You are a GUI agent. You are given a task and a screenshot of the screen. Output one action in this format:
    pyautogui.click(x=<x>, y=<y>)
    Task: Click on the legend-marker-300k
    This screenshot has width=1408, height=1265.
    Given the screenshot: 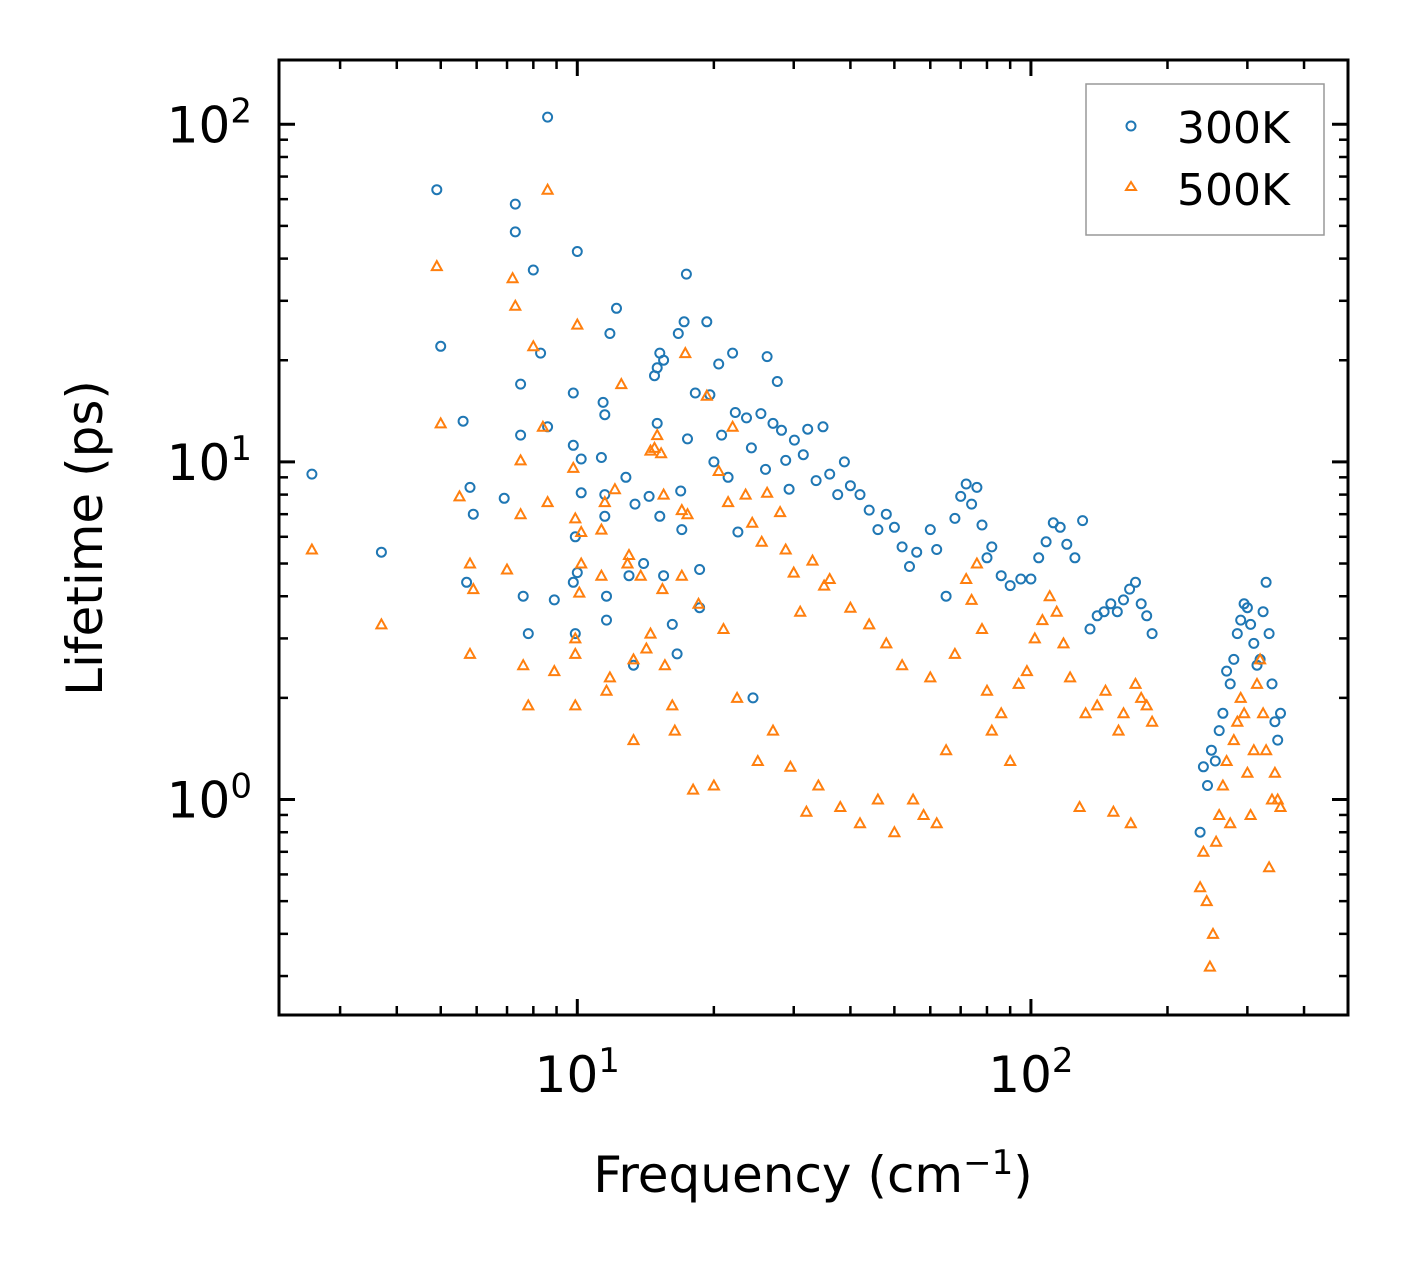 What is the action you would take?
    pyautogui.click(x=1131, y=126)
    